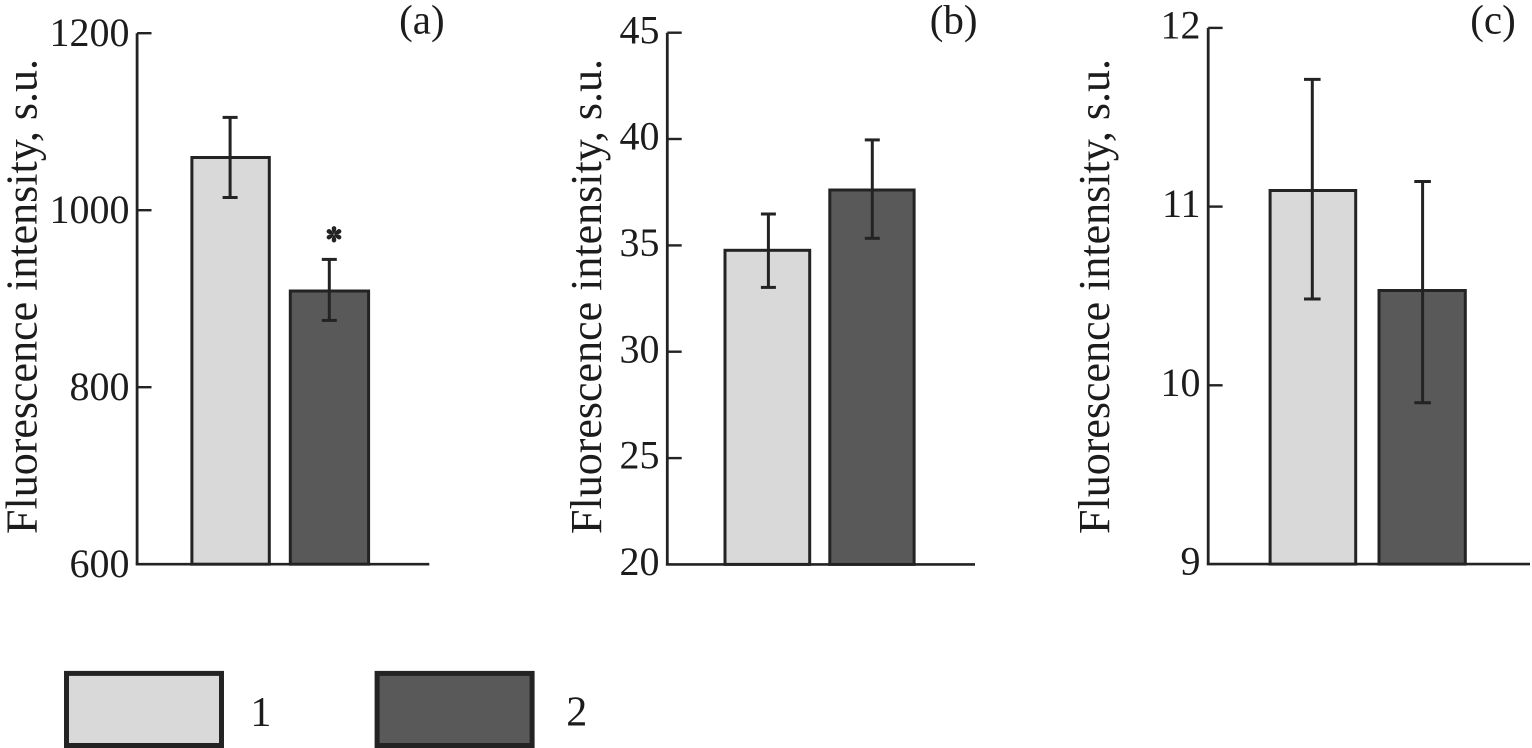 This screenshot has width=1532, height=748. Describe the element at coordinates (1181, 203) in the screenshot. I see `svg-text: 11` at that location.